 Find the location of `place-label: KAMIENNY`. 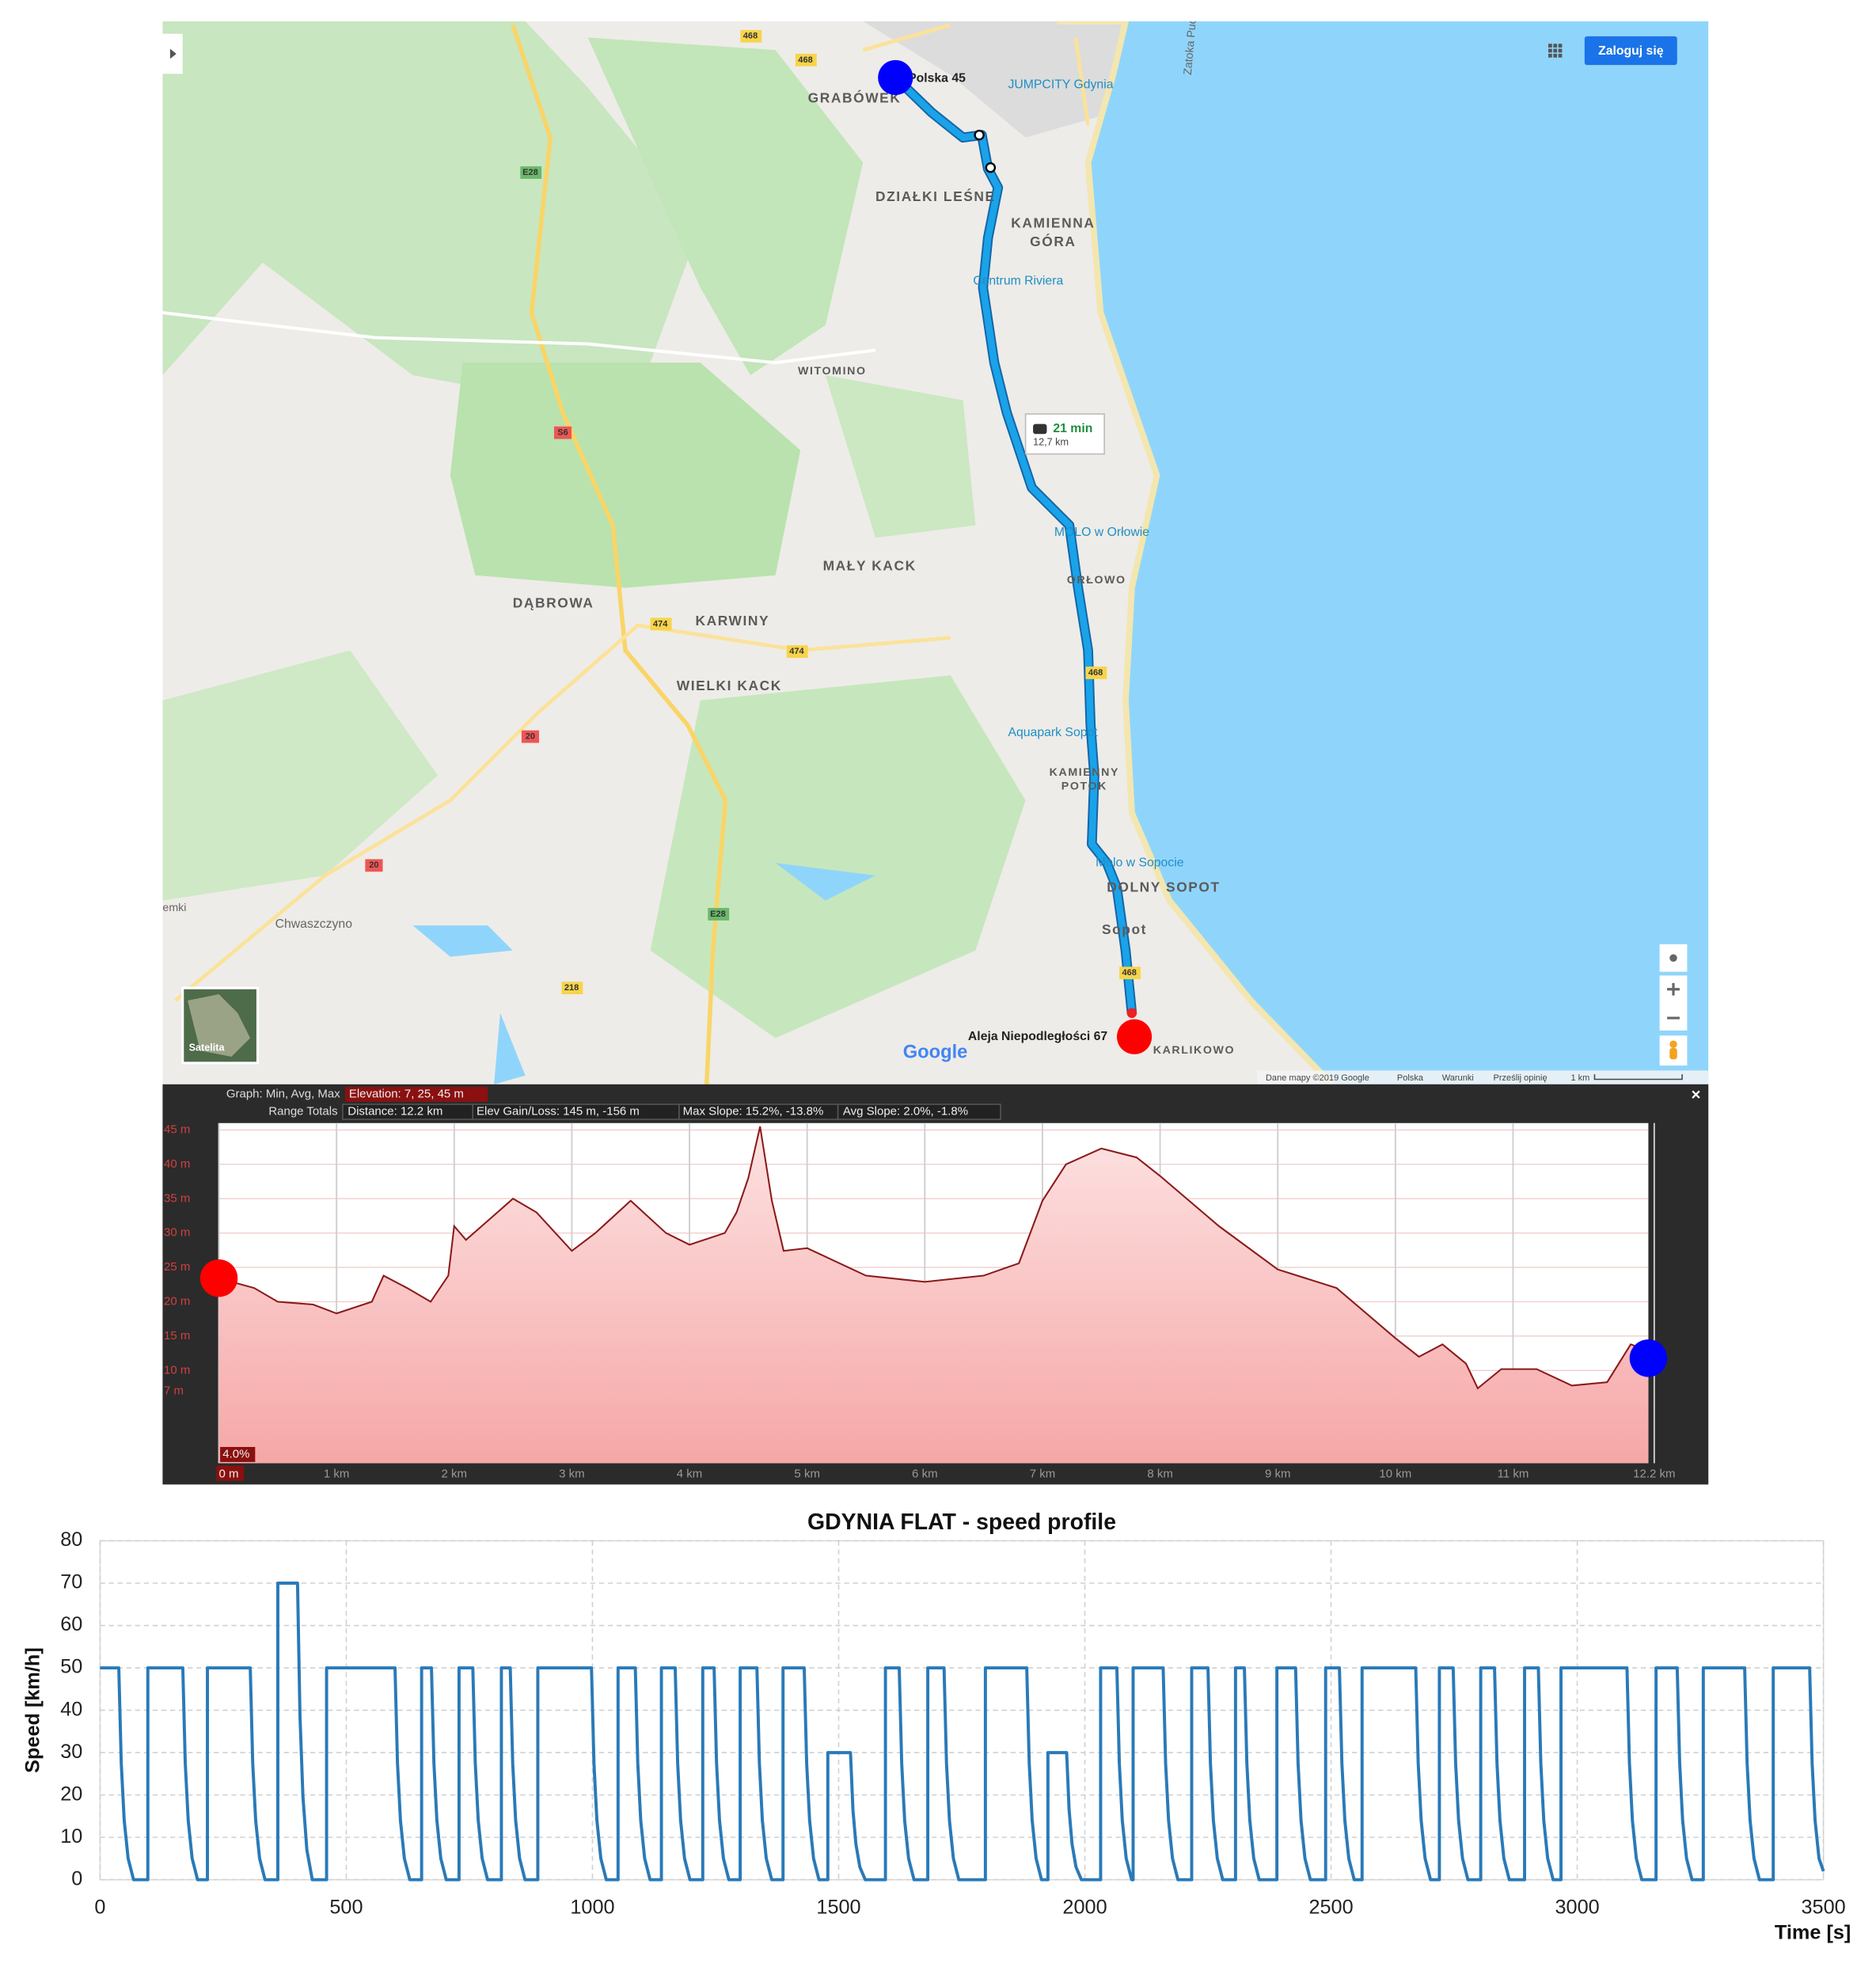

place-label: KAMIENNY is located at coordinates (1084, 772).